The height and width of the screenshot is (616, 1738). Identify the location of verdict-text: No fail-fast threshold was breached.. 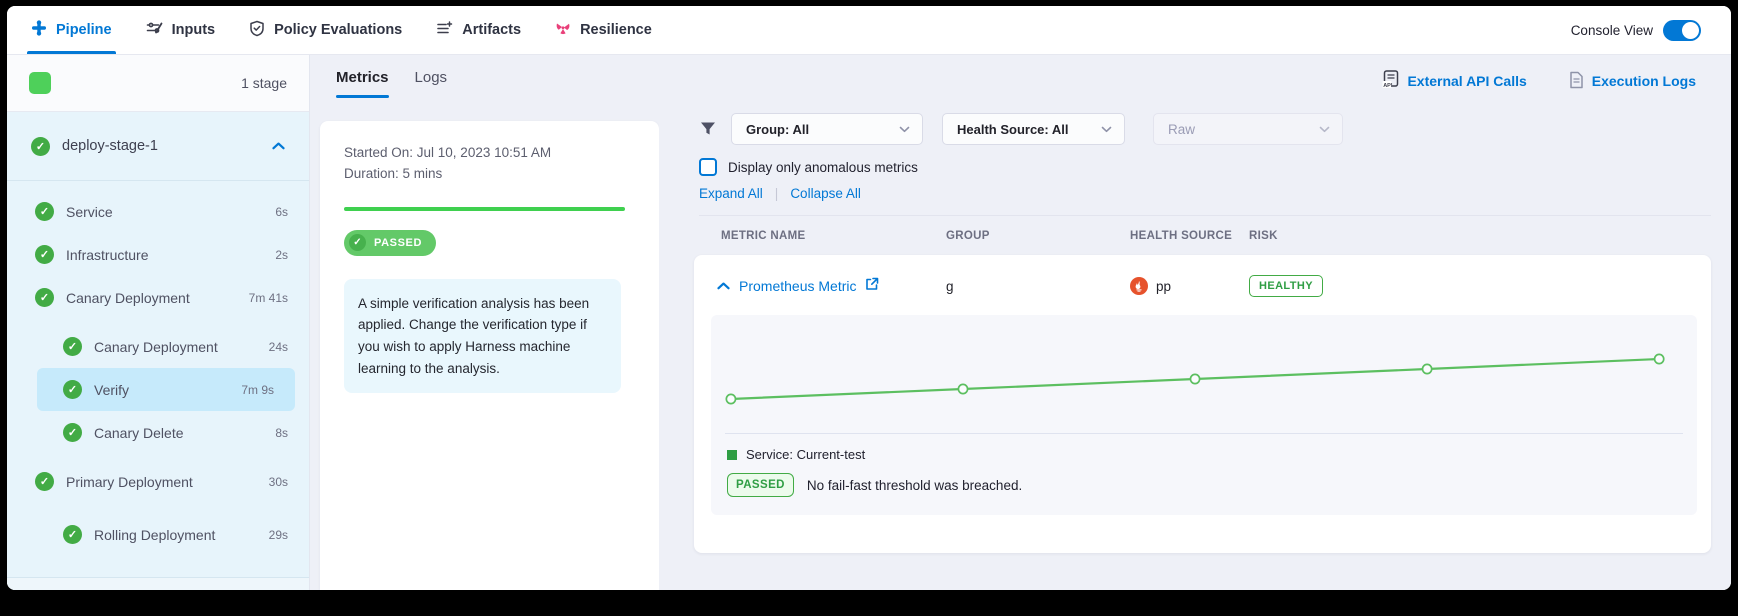
(914, 485).